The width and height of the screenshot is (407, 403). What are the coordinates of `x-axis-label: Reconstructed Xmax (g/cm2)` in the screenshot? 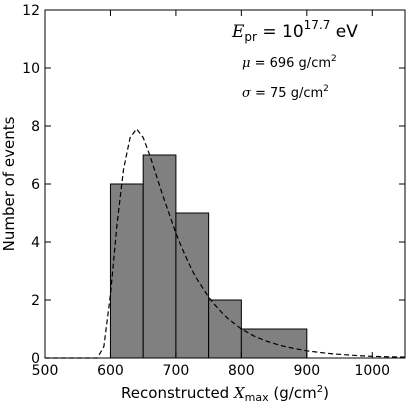 It's located at (225, 393).